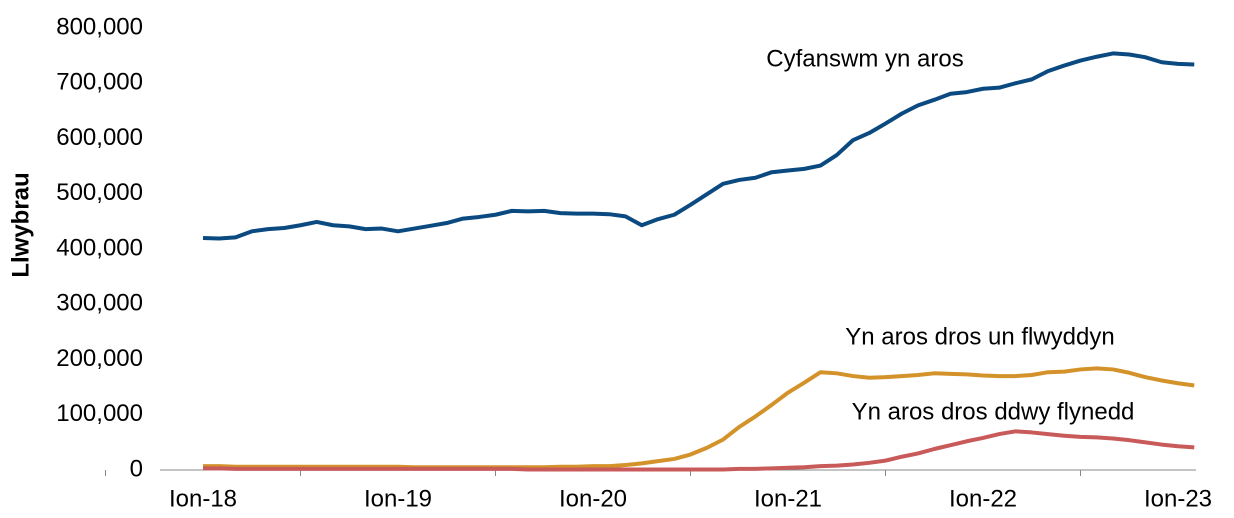  I want to click on y-tick-label: 0, so click(136, 468).